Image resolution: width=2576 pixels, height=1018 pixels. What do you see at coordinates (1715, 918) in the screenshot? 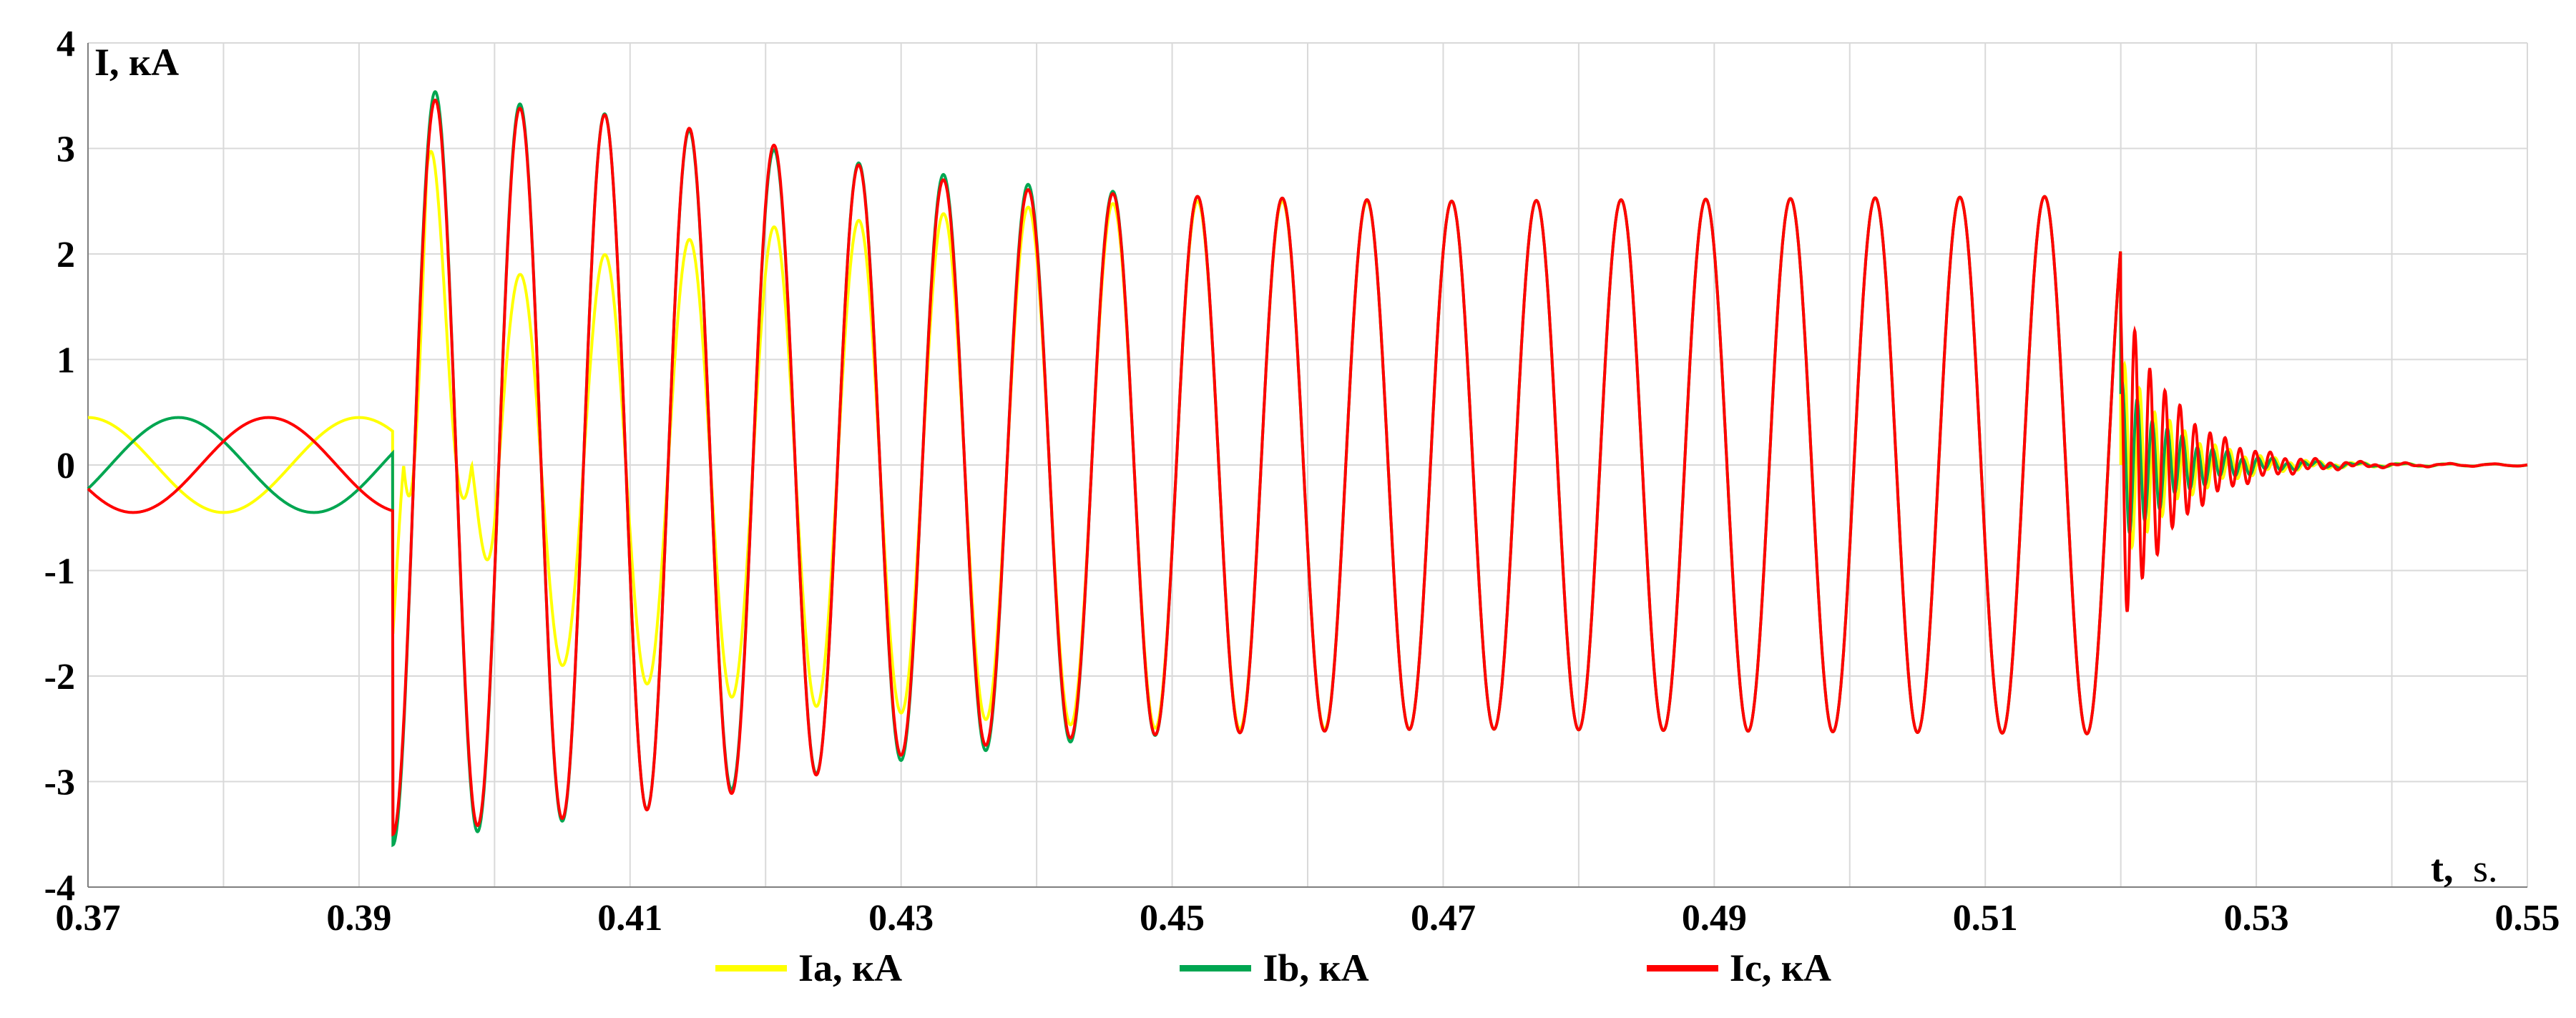
I see `x-tick-label: 0.49` at bounding box center [1715, 918].